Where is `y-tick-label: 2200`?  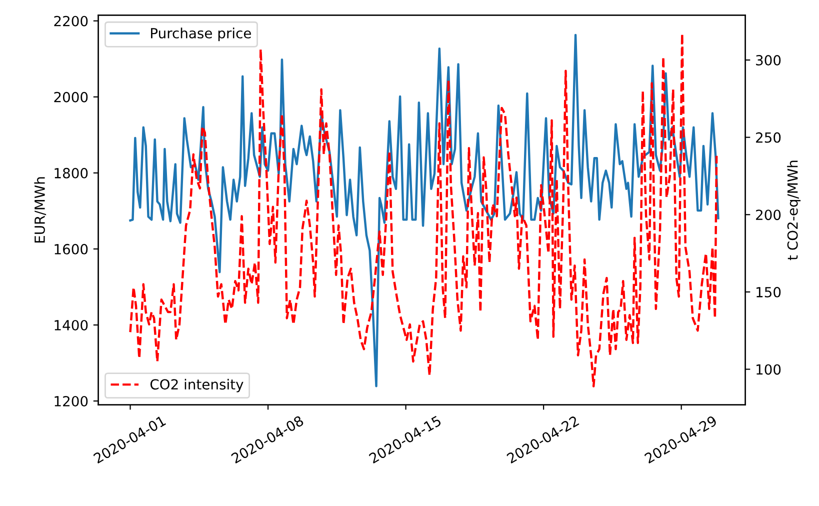 y-tick-label: 2200 is located at coordinates (71, 21).